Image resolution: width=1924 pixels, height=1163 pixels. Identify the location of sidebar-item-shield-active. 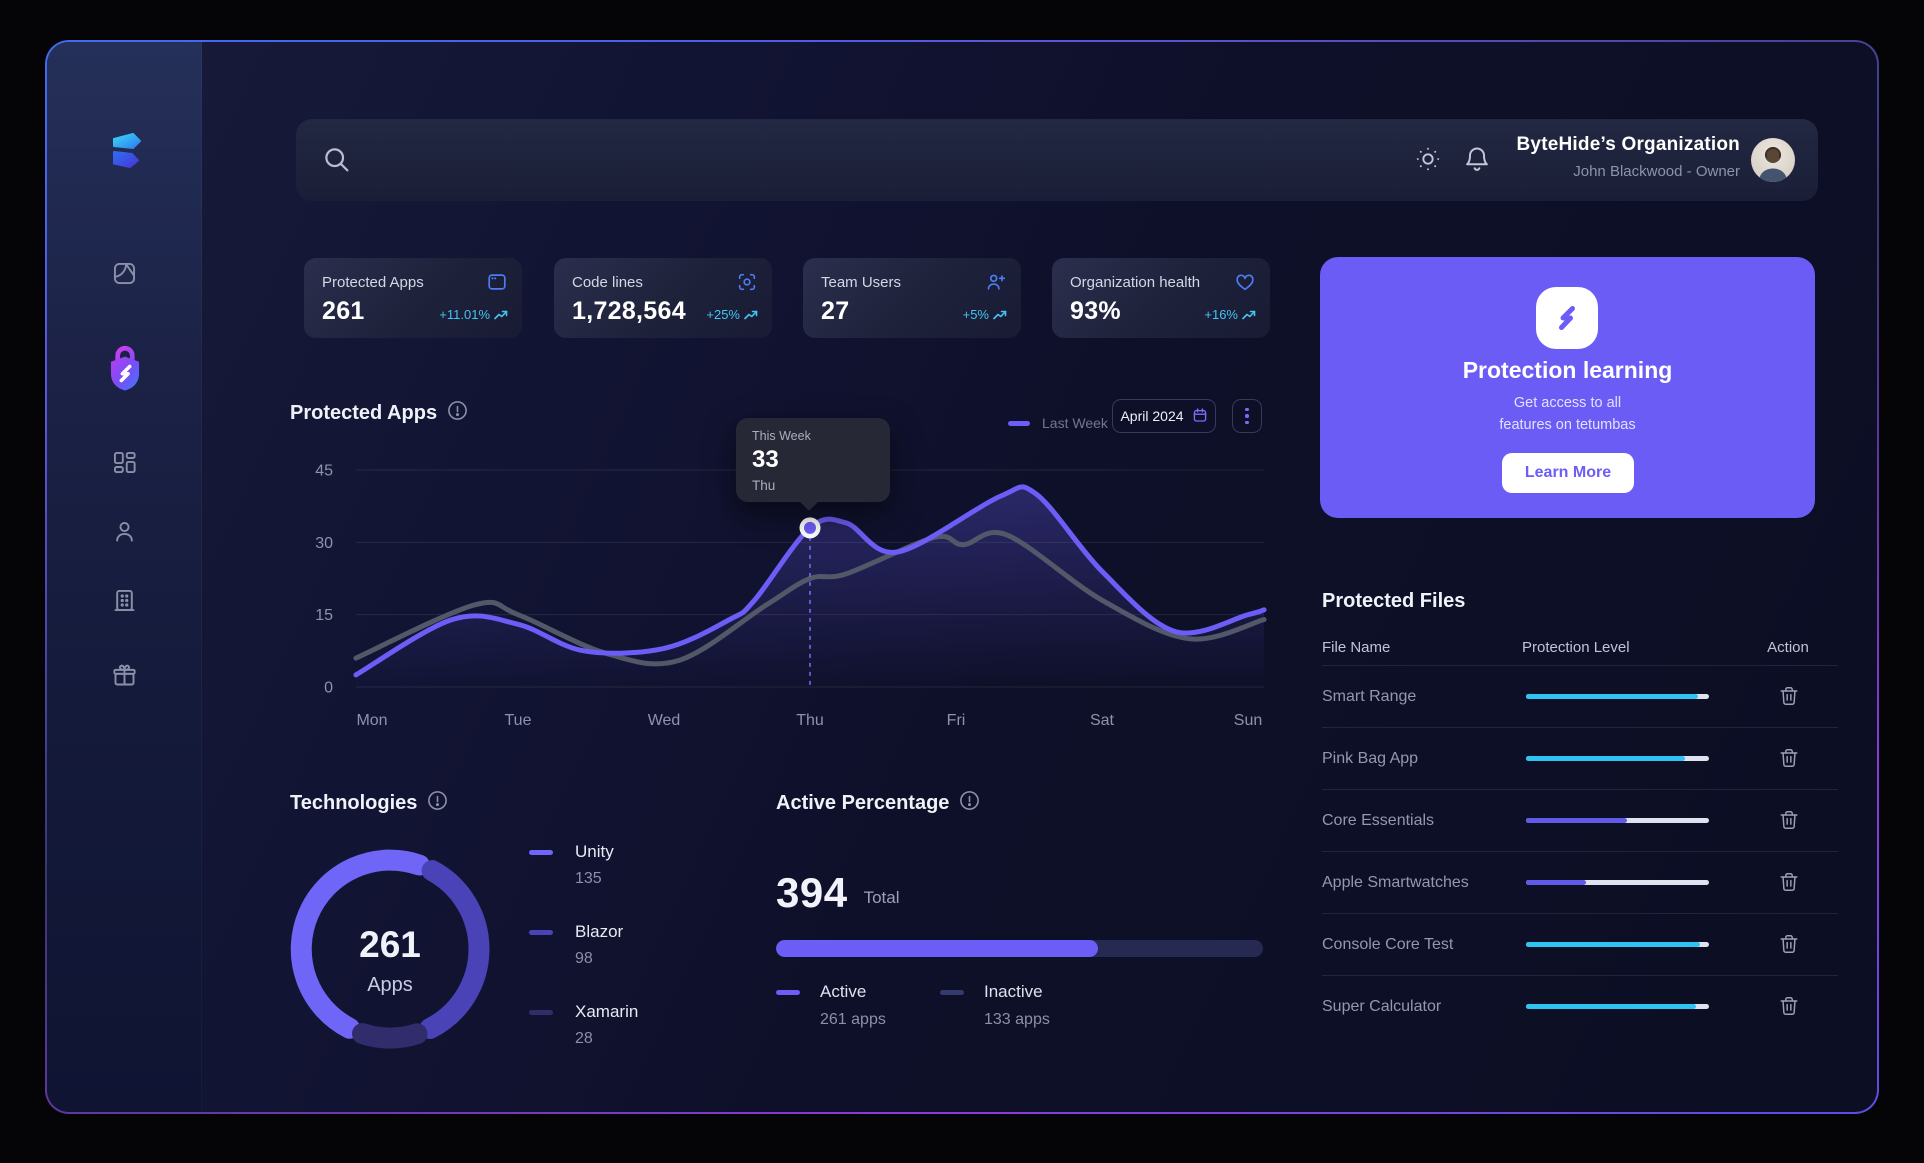
(125, 368).